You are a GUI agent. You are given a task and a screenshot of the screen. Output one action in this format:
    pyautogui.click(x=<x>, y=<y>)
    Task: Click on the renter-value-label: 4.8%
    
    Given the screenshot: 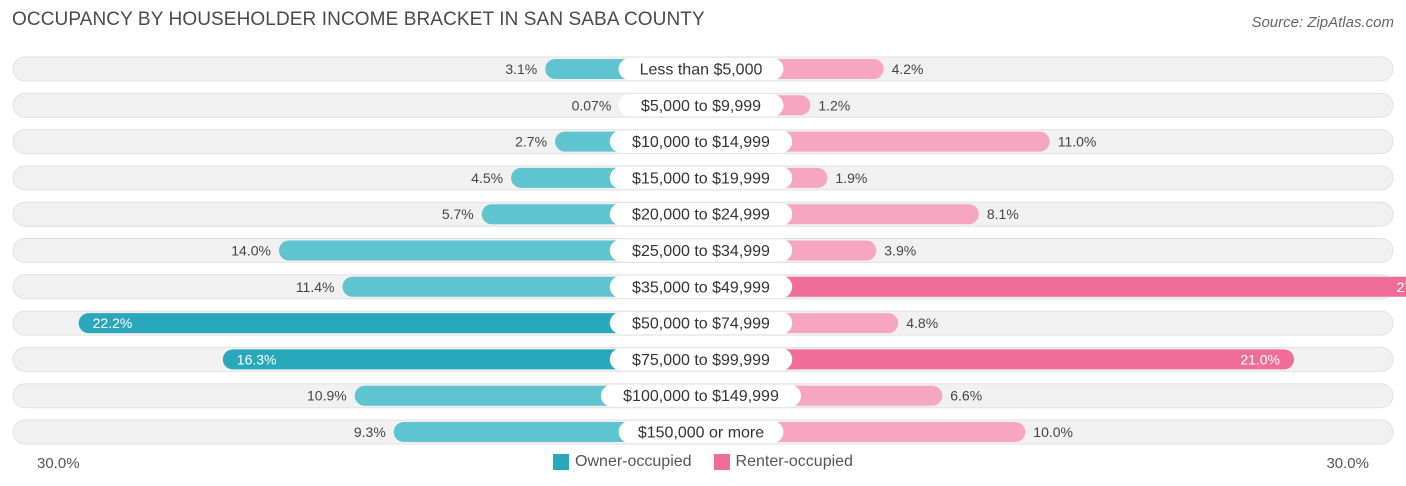 What is the action you would take?
    pyautogui.click(x=922, y=323)
    